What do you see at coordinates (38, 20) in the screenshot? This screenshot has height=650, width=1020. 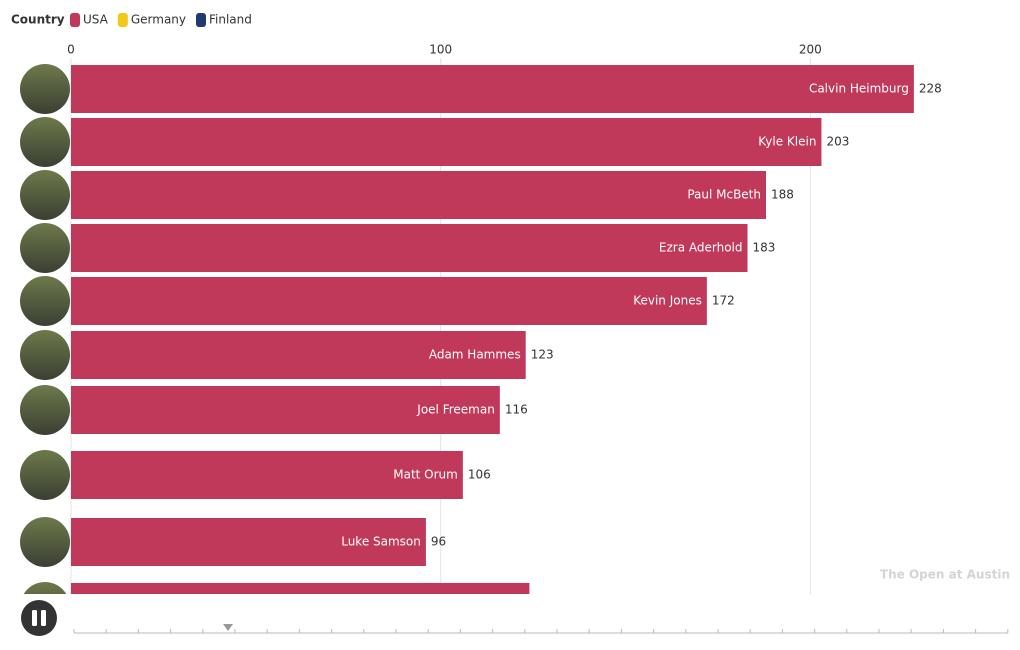 I see `legend-title: Country` at bounding box center [38, 20].